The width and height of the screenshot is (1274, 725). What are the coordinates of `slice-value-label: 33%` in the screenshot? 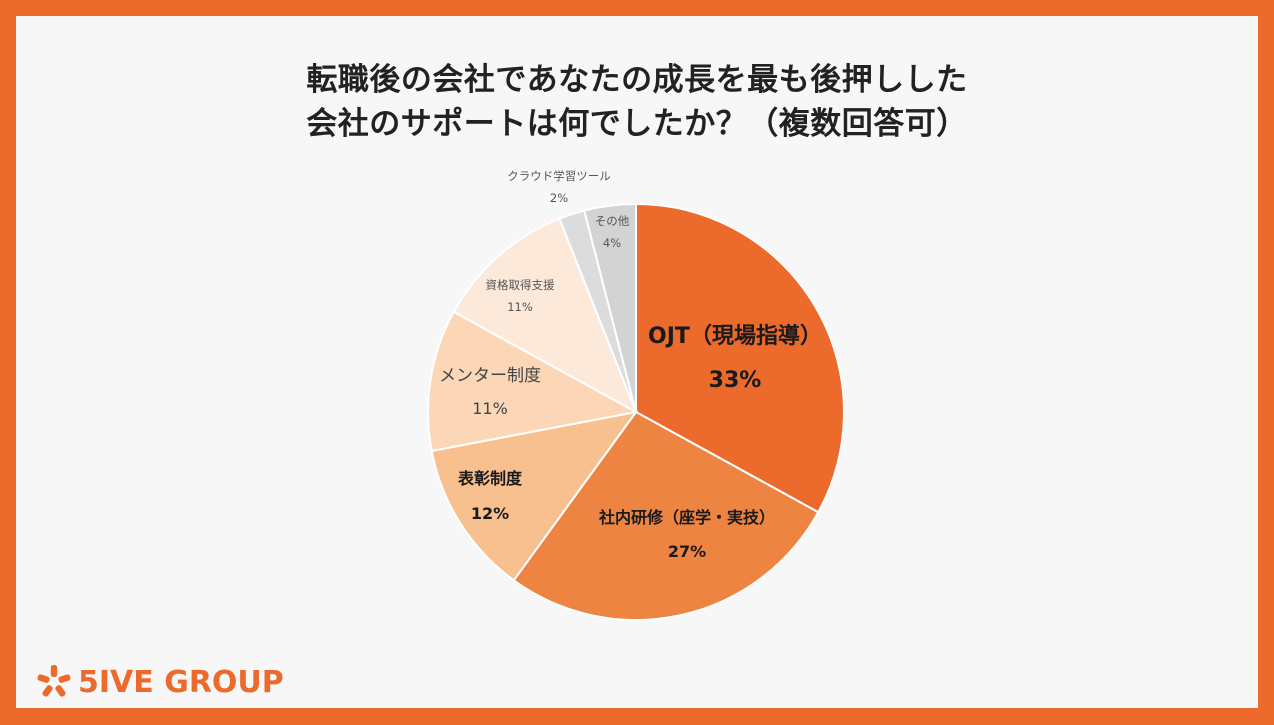 It's located at (735, 380).